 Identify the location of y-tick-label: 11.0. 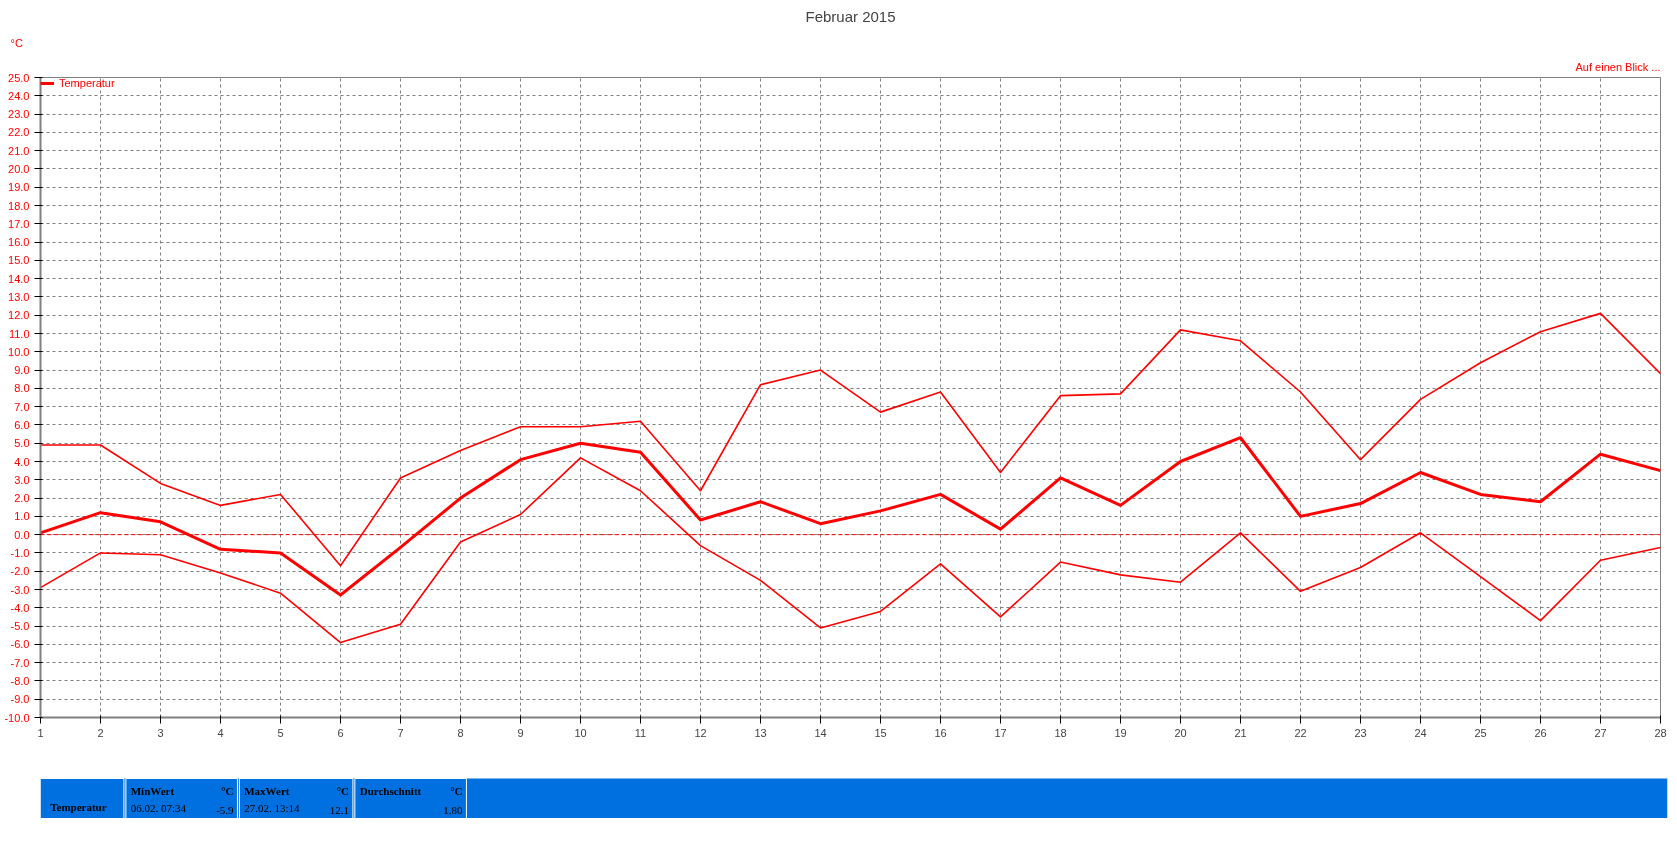
(19, 333).